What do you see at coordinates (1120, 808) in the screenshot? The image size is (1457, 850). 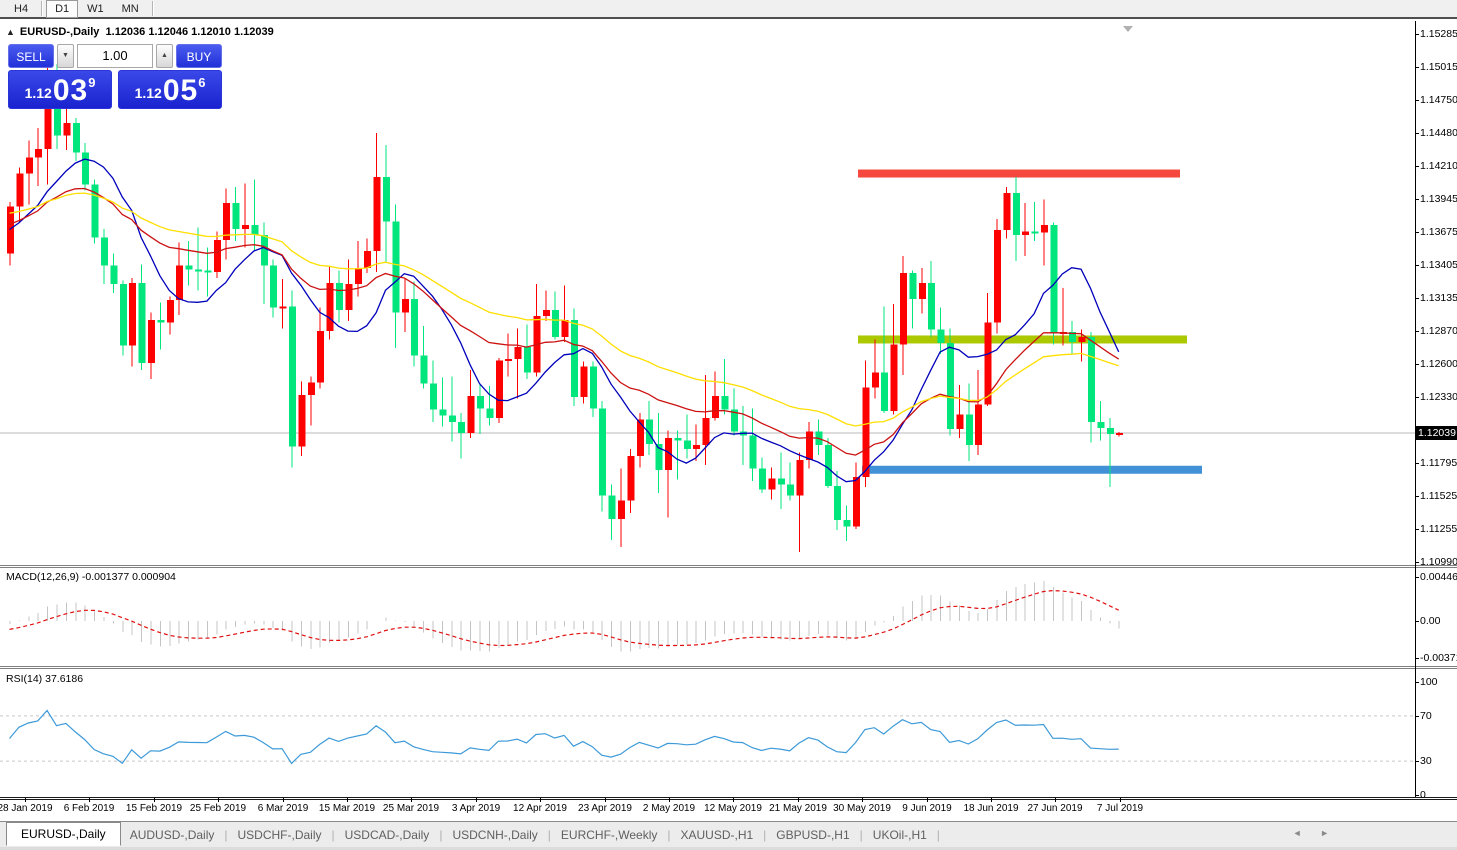 I see `date-label: 7 Jul 2019` at bounding box center [1120, 808].